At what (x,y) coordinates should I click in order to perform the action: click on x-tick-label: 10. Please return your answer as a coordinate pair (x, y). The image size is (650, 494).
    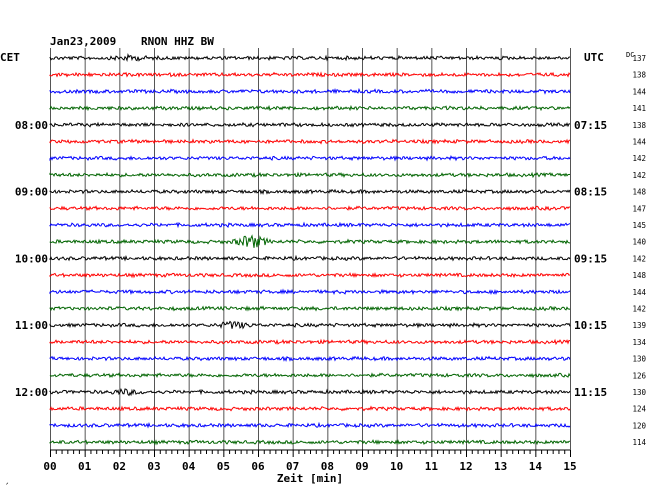
    Looking at the image, I should click on (396, 466).